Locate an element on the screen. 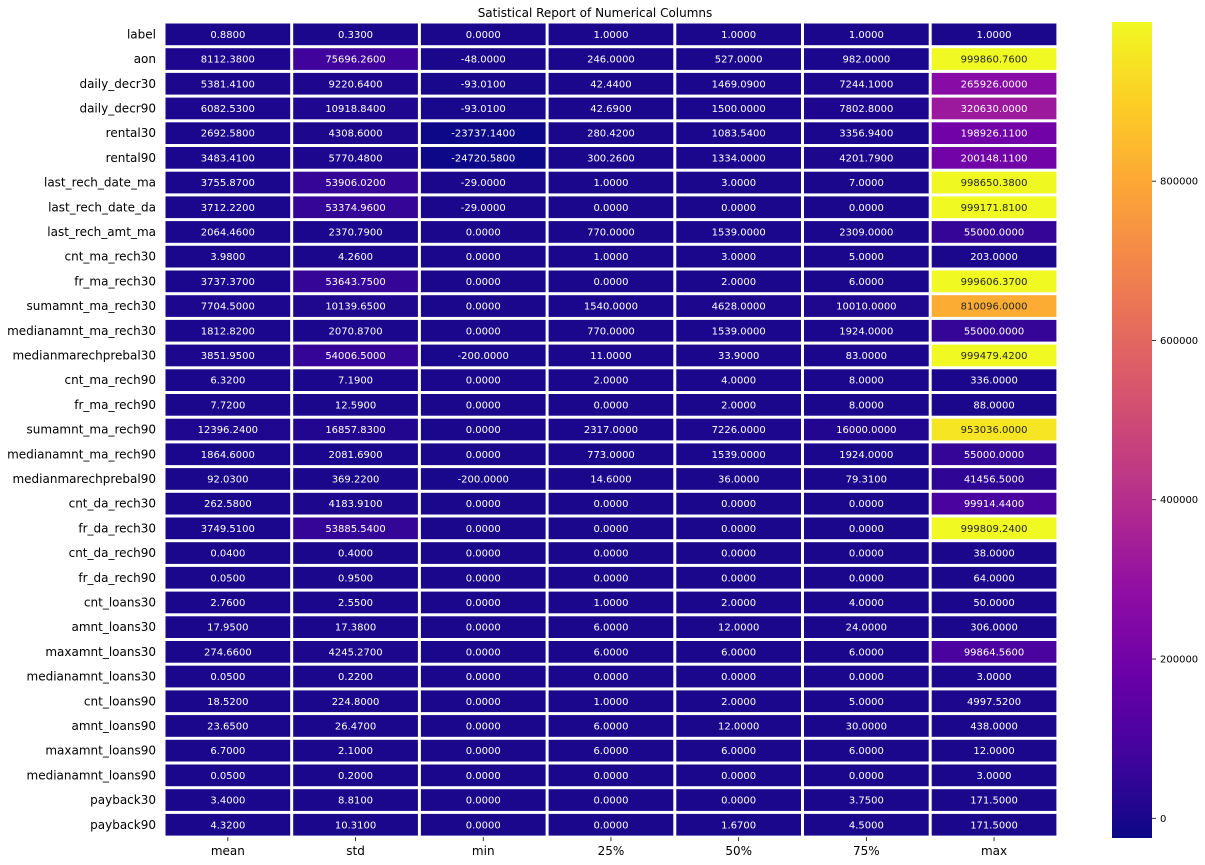  row-label: medianamnt_loans90 is located at coordinates (92, 775).